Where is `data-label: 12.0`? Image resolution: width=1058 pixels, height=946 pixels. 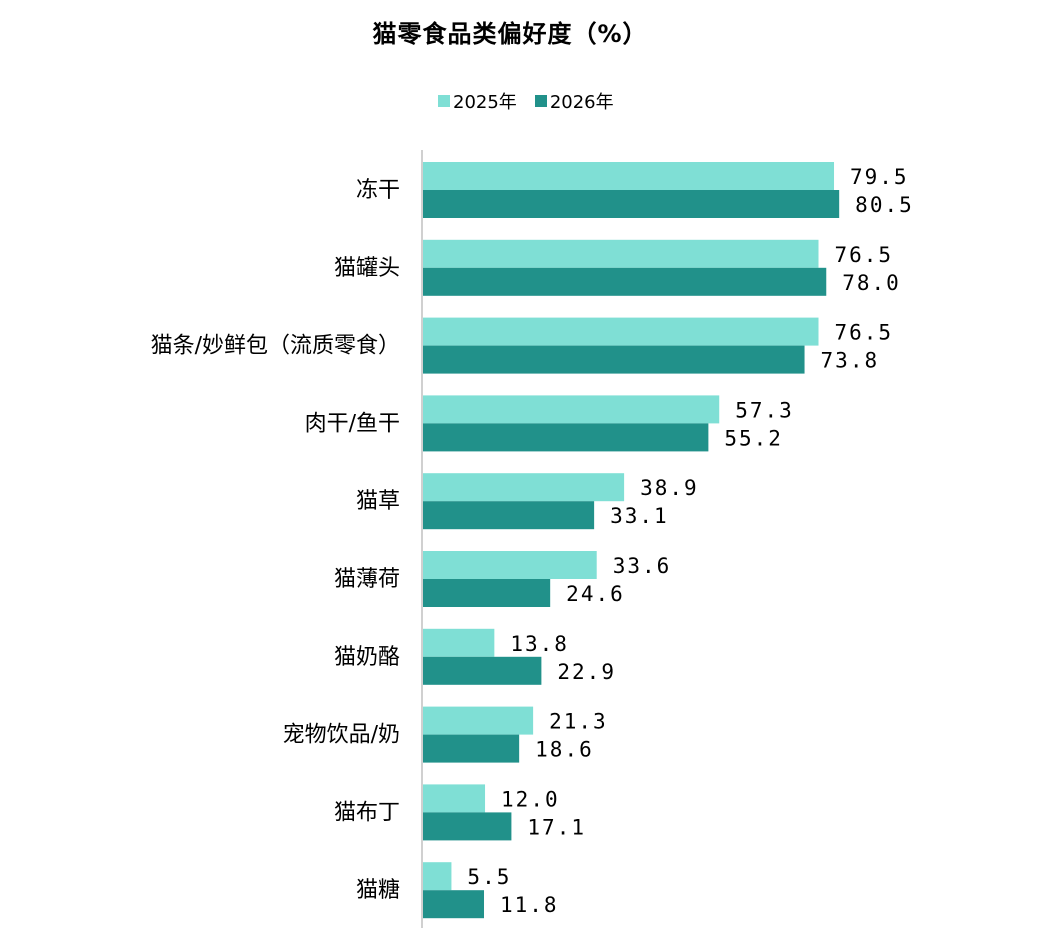
data-label: 12.0 is located at coordinates (530, 799).